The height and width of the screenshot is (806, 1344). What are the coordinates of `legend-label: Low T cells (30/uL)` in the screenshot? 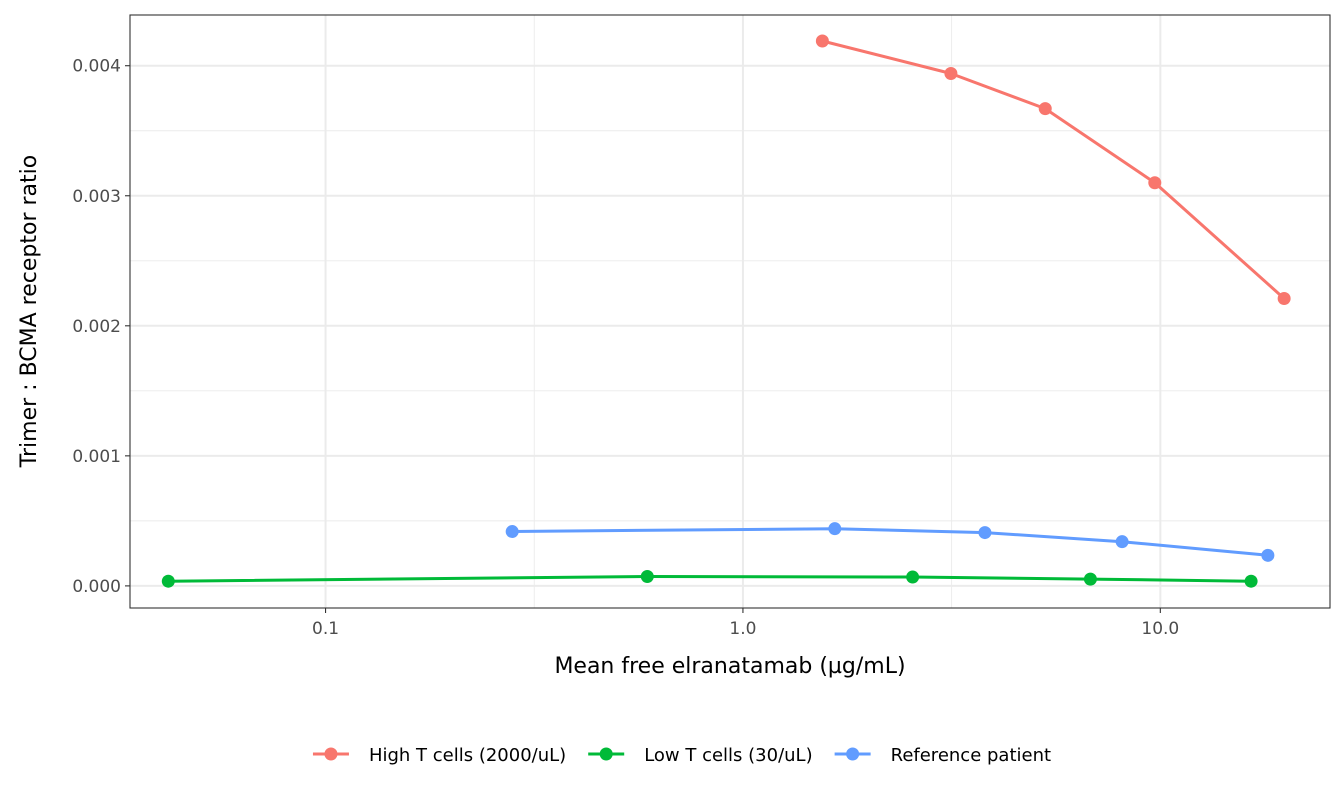 It's located at (728, 755).